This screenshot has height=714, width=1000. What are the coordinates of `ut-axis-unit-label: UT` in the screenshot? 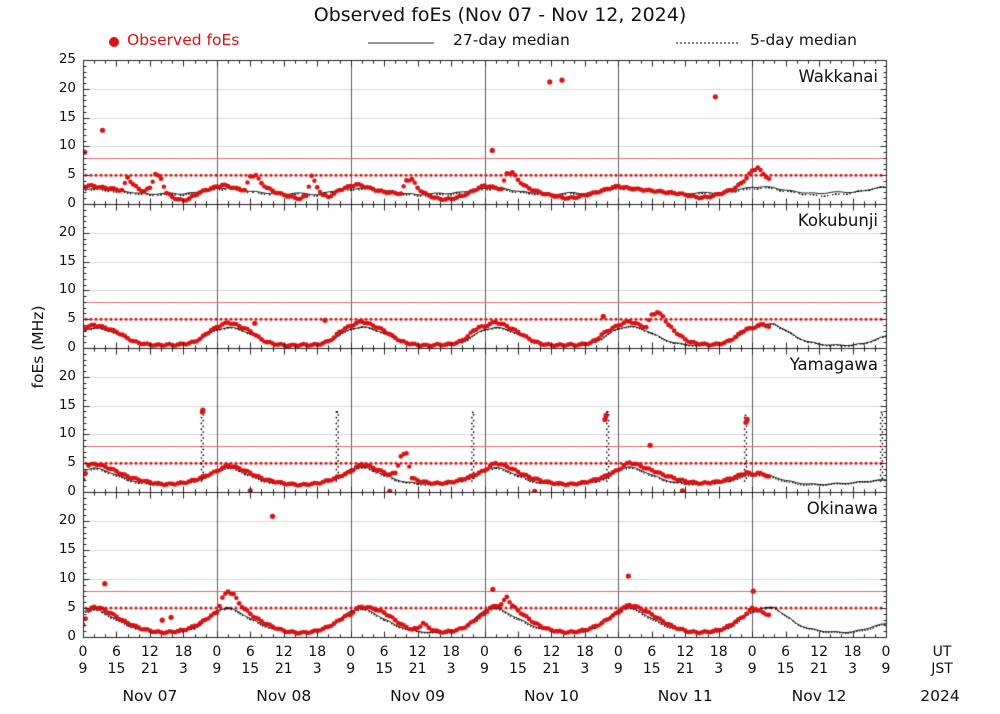 It's located at (942, 652).